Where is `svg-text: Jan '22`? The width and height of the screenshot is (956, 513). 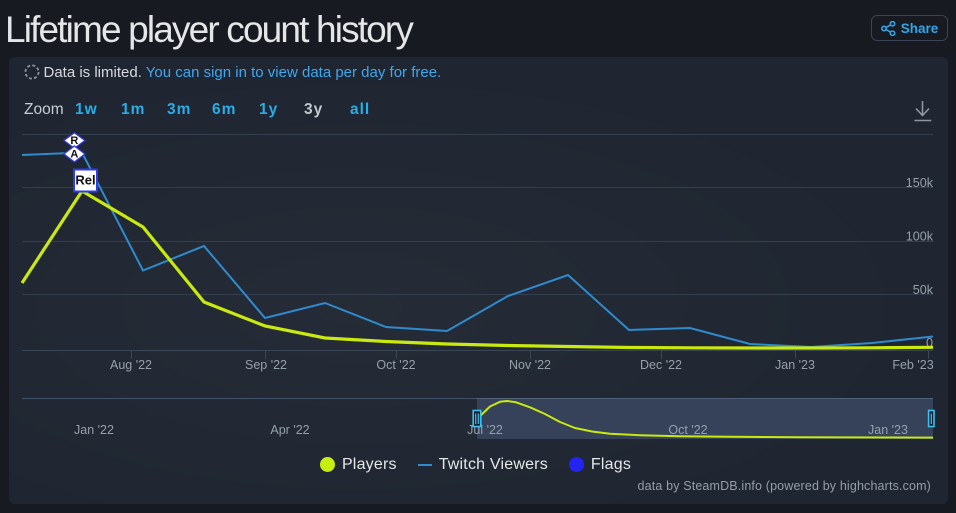 svg-text: Jan '22 is located at coordinates (94, 430).